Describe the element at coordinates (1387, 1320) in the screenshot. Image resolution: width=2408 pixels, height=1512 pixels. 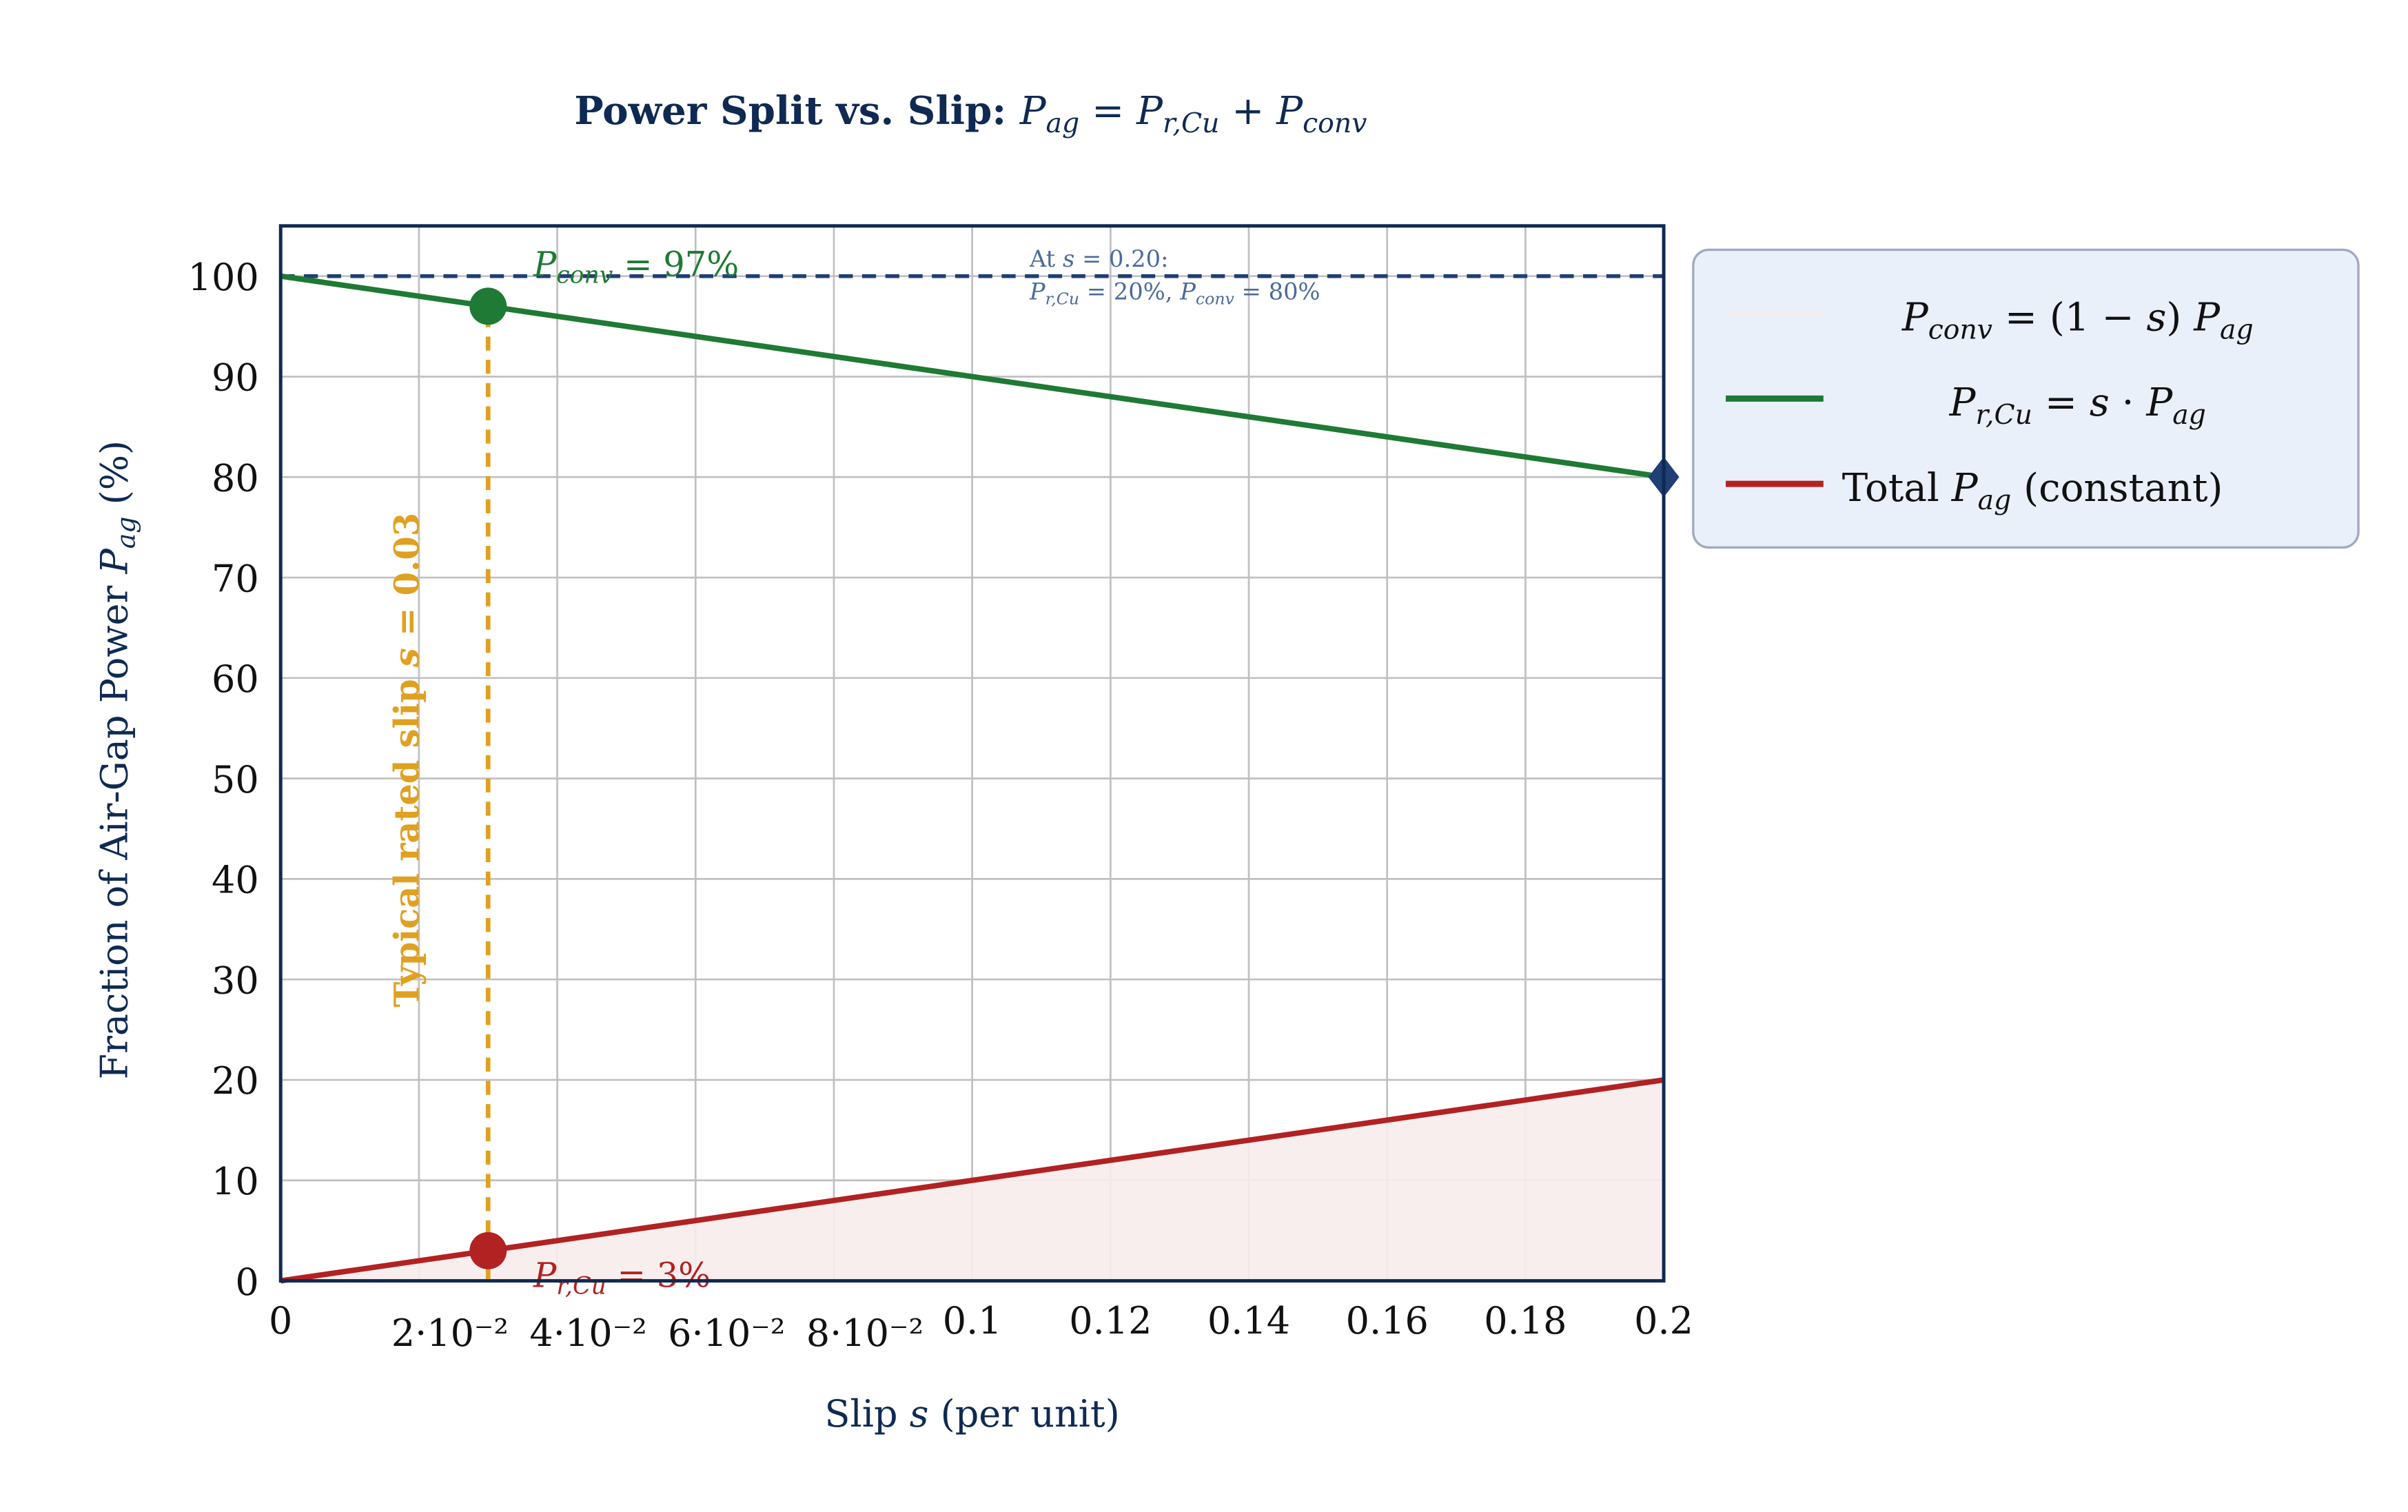
I see `x-tick-label: 0.16` at that location.